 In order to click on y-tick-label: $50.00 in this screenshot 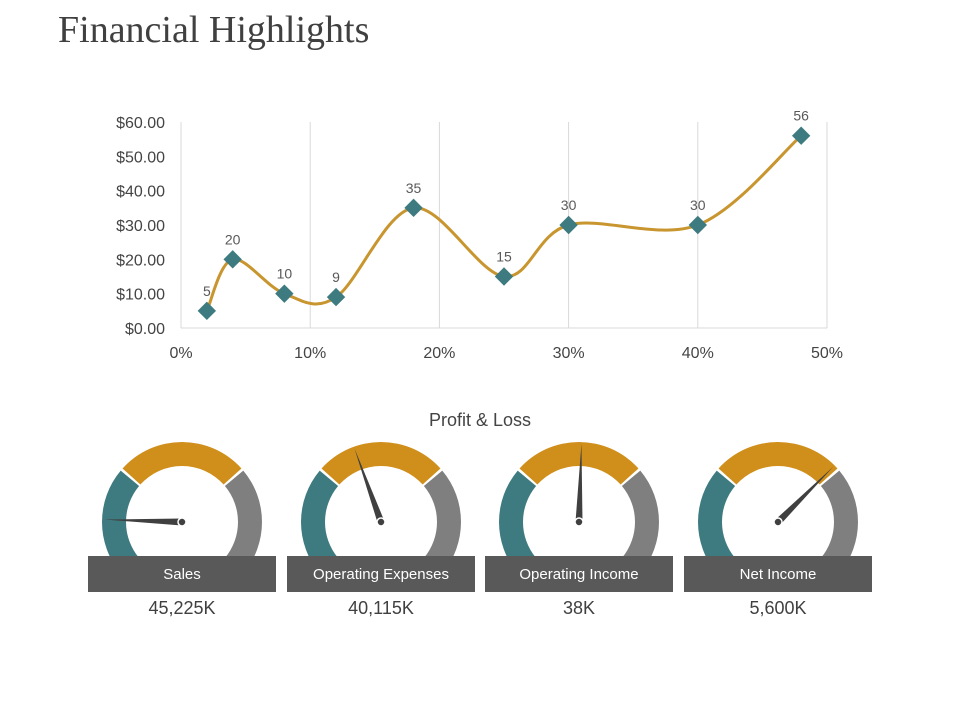, I will do `click(140, 157)`.